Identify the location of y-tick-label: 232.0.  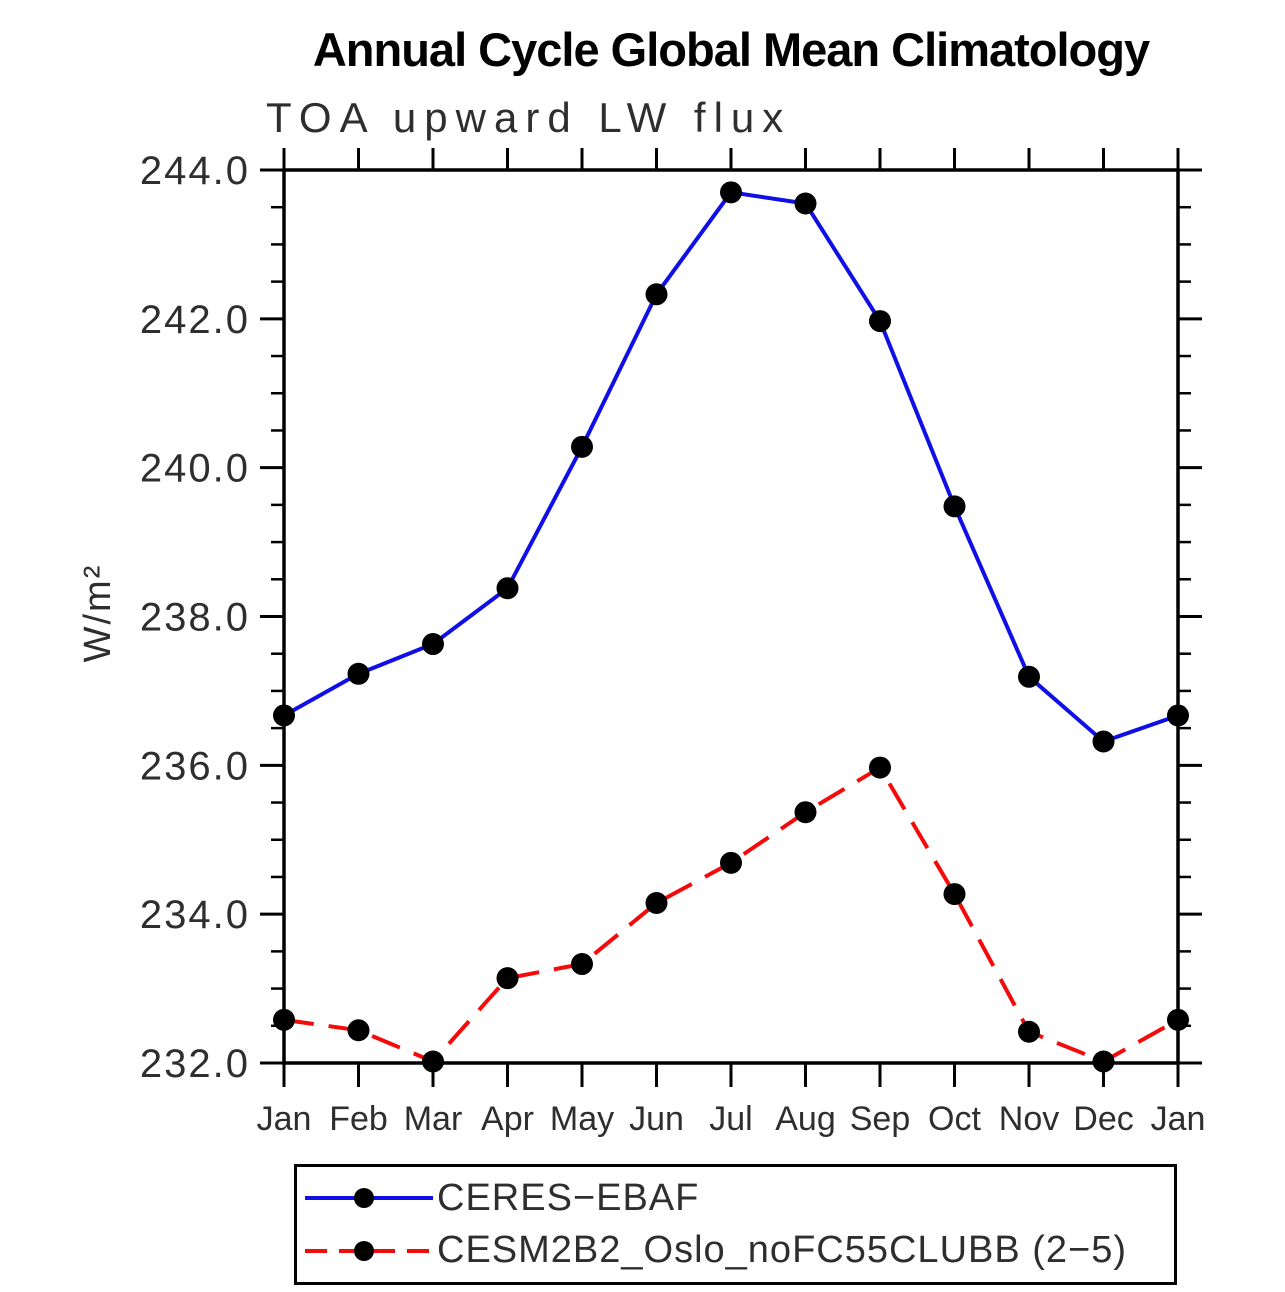
(195, 1064).